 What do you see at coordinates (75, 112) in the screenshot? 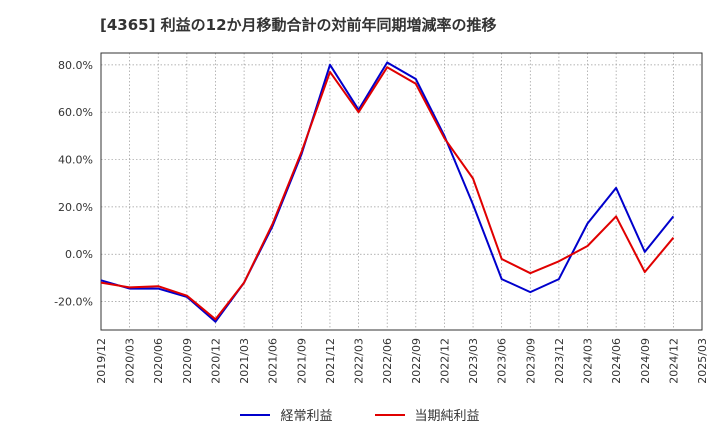
I see `y-tick-label: 60.0%` at bounding box center [75, 112].